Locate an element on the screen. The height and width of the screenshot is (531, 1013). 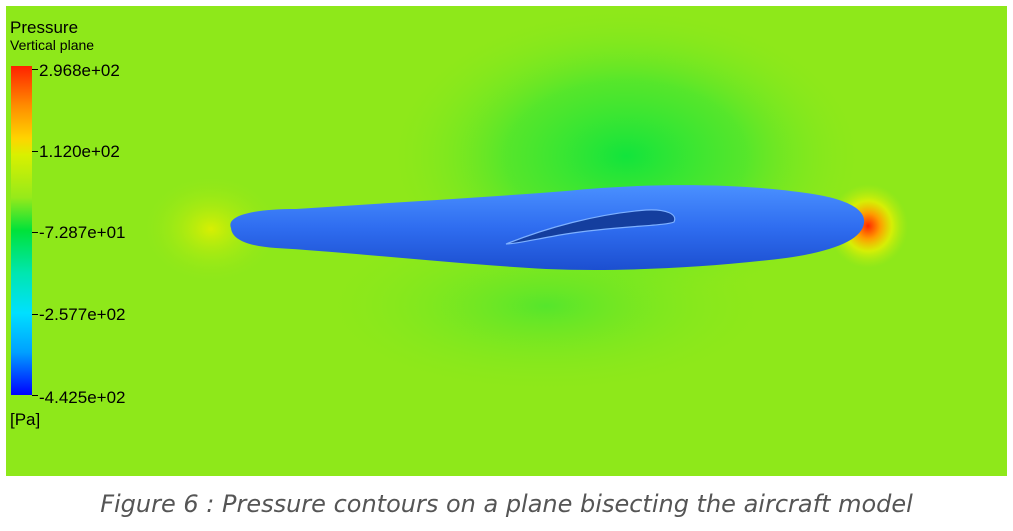
colorbar-tick-label: -4.425e+02 is located at coordinates (82, 397).